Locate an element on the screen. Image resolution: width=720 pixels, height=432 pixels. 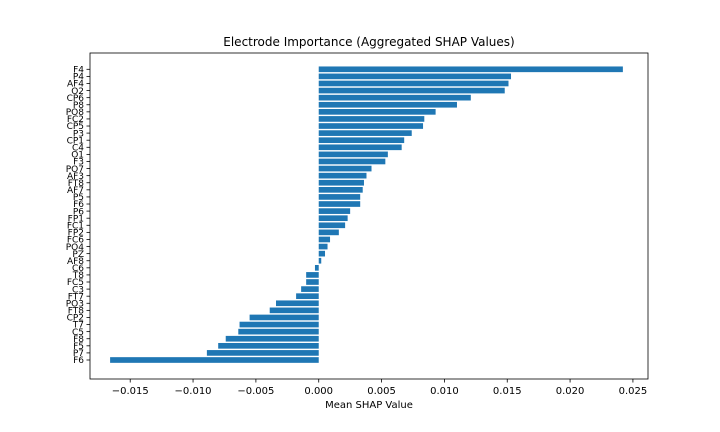
y-tick-label: C3 is located at coordinates (78, 290).